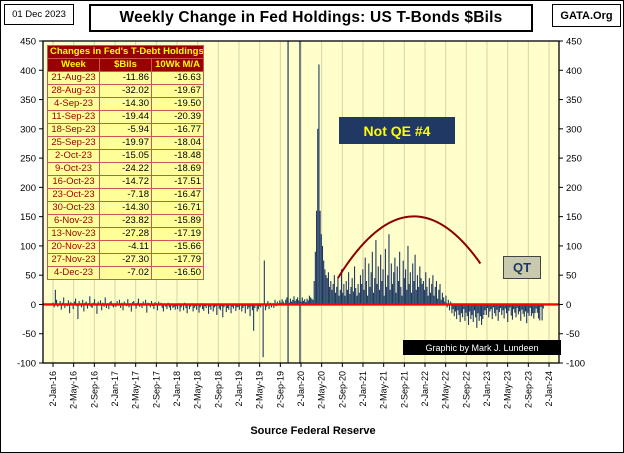 This screenshot has height=453, width=624. Describe the element at coordinates (177, 143) in the screenshot. I see `table-cell-ma: -18.04` at that location.